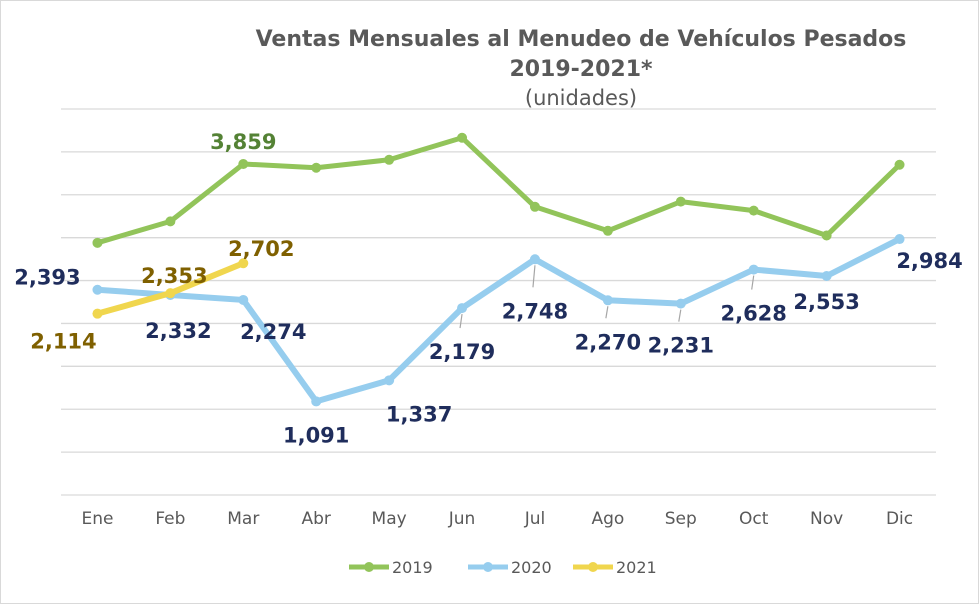 The width and height of the screenshot is (979, 604). I want to click on x-tick-label: Sep, so click(681, 519).